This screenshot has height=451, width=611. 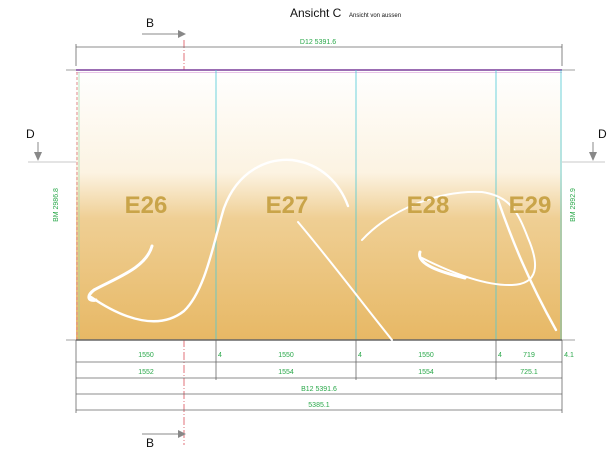 What do you see at coordinates (442, 265) in the screenshot?
I see `decorative-curve-loop-end` at bounding box center [442, 265].